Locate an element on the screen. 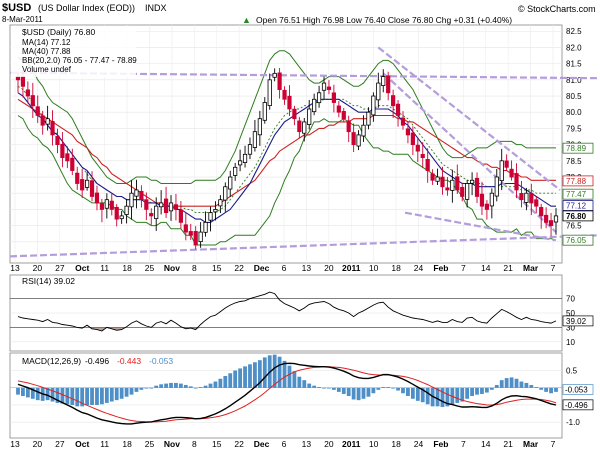 Image resolution: width=600 pixels, height=454 pixels. x-tick-label: 18 is located at coordinates (396, 444).